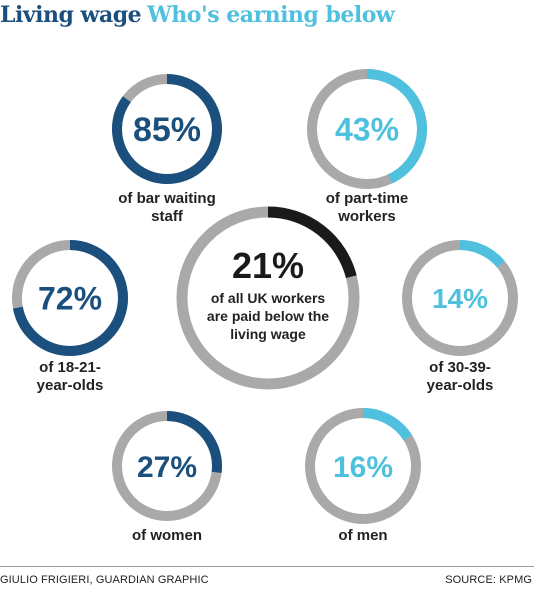  Describe the element at coordinates (104, 580) in the screenshot. I see `credit-text: GIULIO FRIGIERI, GUARDIAN GRAPHIC` at that location.